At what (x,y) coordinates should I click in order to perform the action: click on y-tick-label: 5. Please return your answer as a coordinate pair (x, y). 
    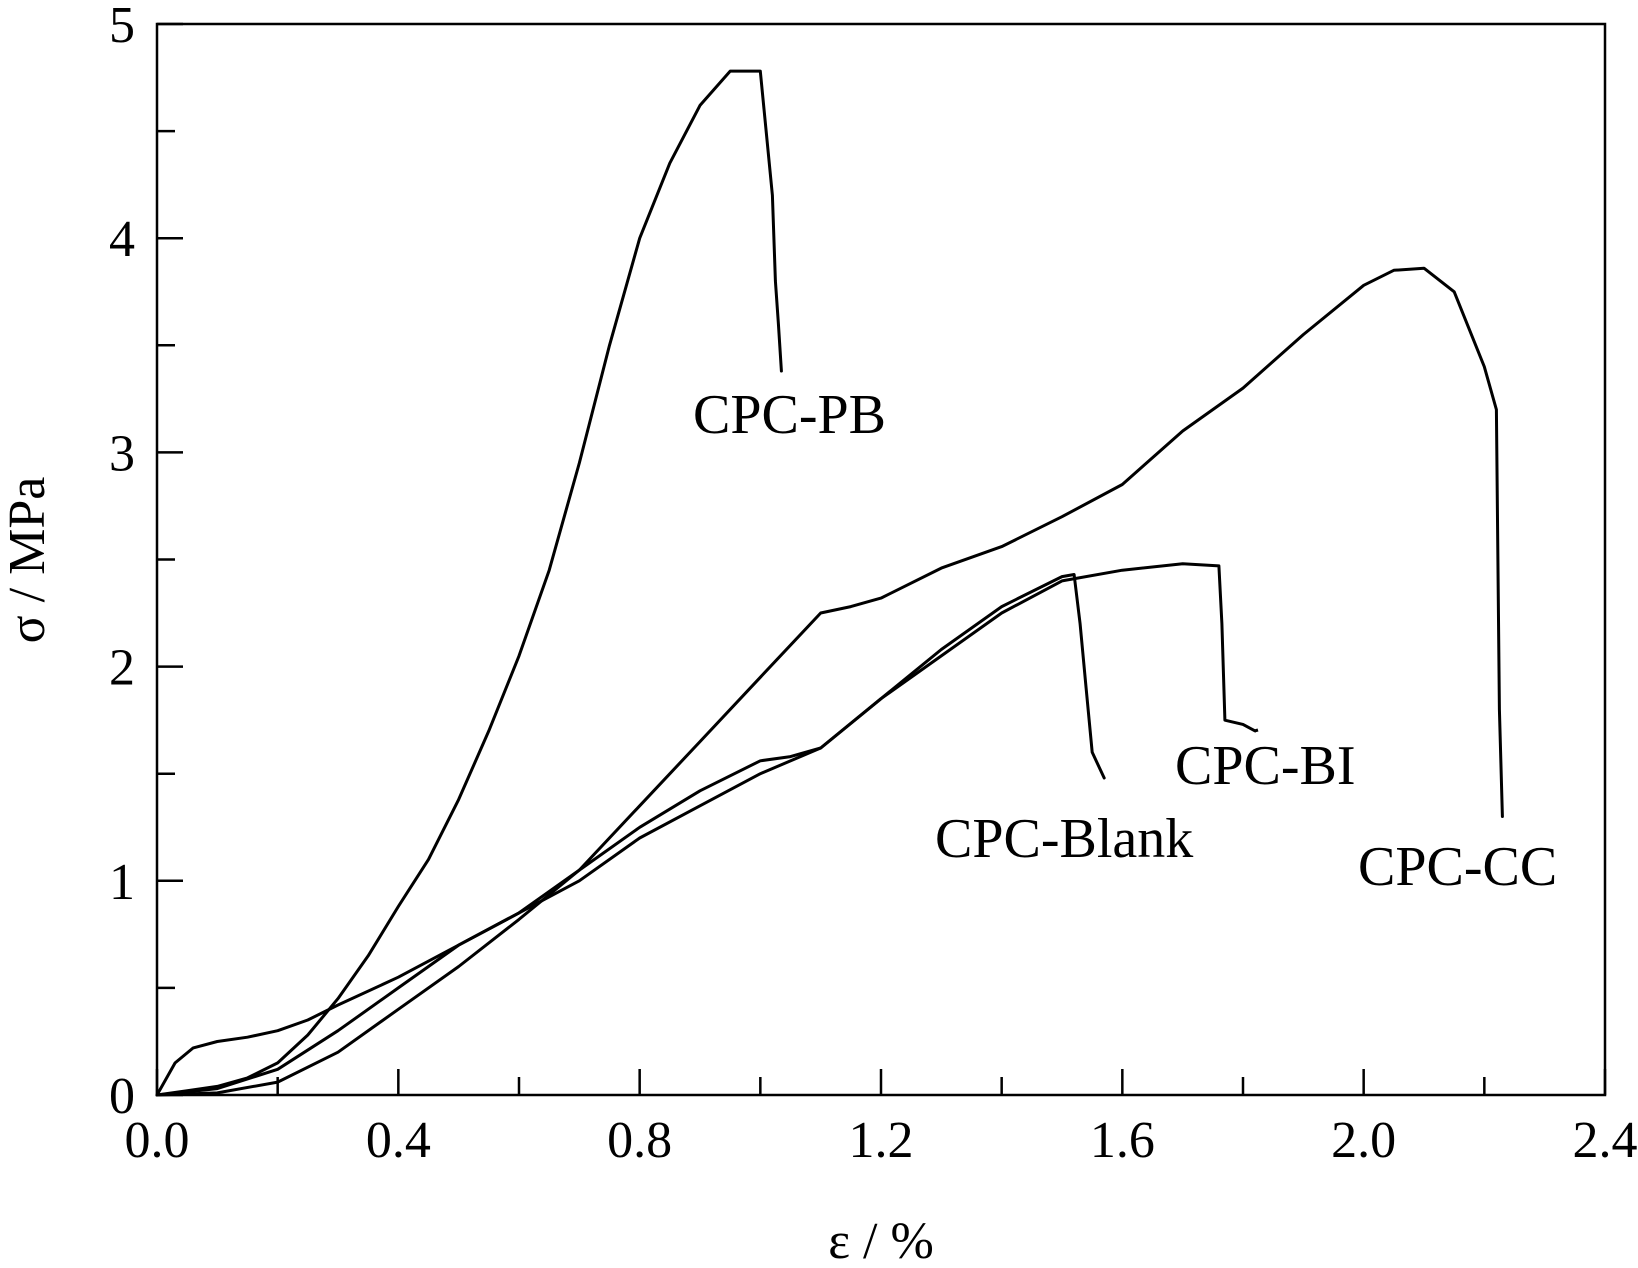
    Looking at the image, I should click on (122, 27).